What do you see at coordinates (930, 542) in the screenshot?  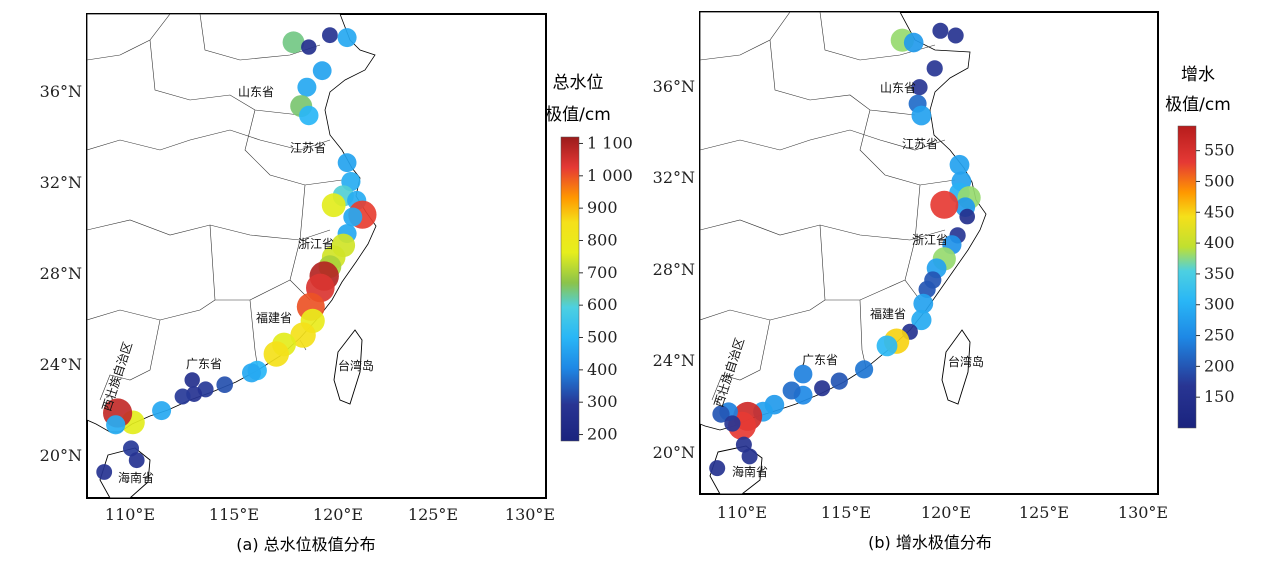 I see `caption-b: (b) 增水极值分布` at bounding box center [930, 542].